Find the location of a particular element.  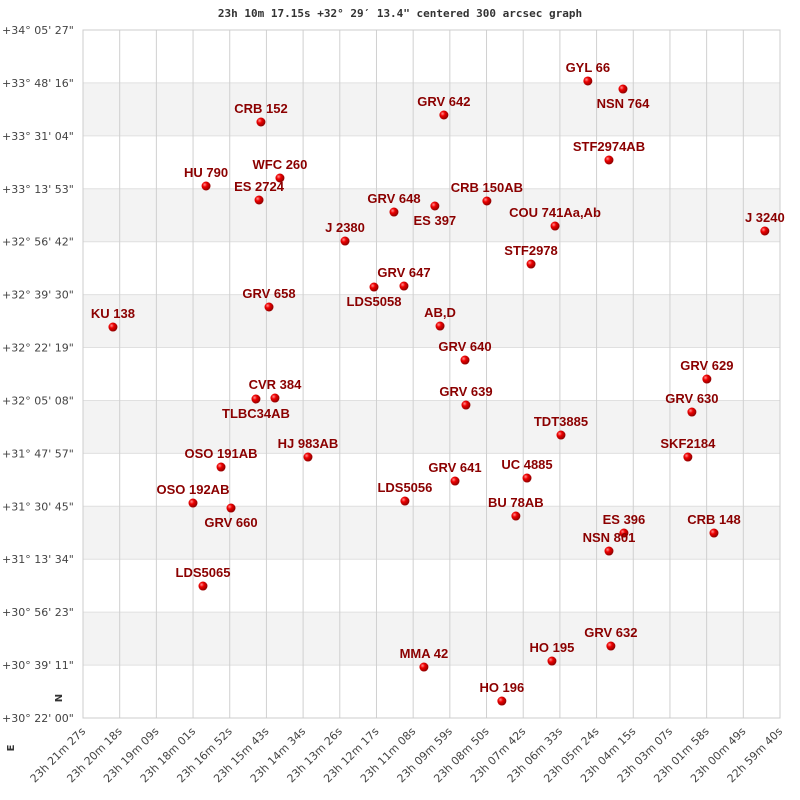

star-point: LDS5058 is located at coordinates (374, 296).